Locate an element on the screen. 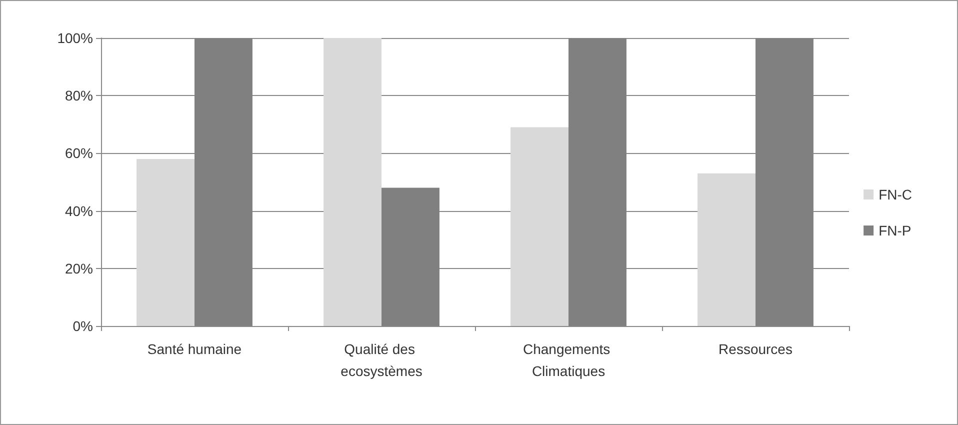 The width and height of the screenshot is (958, 425). x-tick-label: Santé humaine is located at coordinates (194, 349).